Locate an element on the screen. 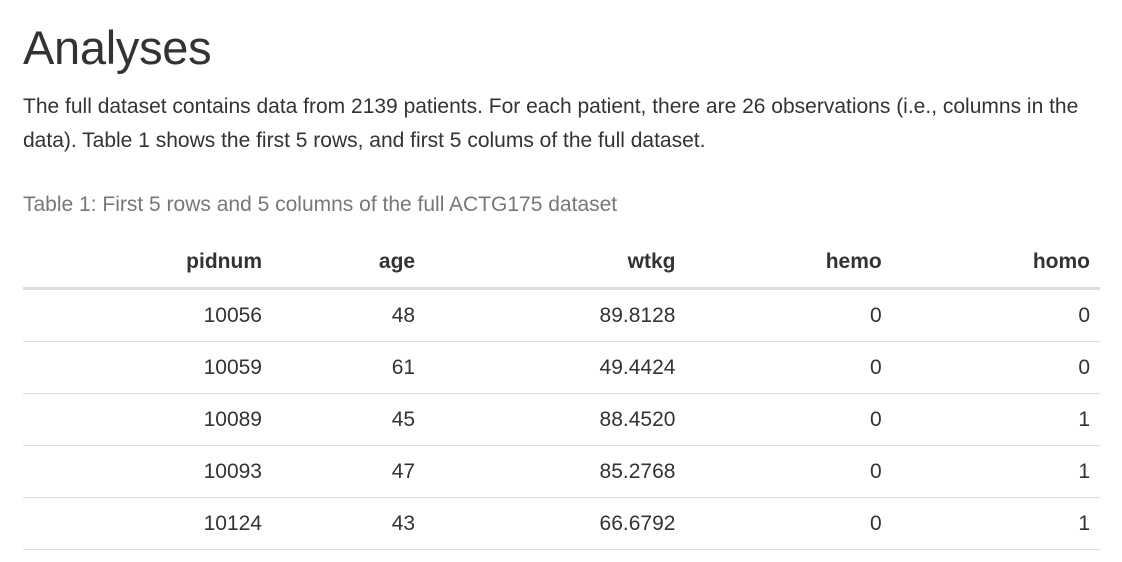 This screenshot has height=562, width=1122. table-cell-pidnum: 10093 is located at coordinates (147, 471).